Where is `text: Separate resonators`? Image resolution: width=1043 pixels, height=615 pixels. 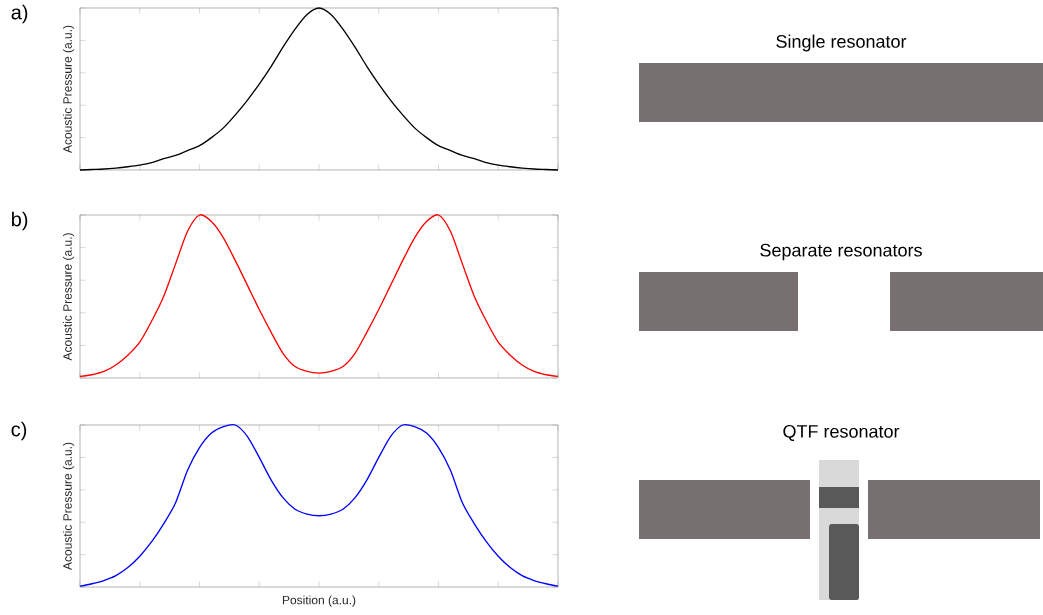 text: Separate resonators is located at coordinates (841, 252).